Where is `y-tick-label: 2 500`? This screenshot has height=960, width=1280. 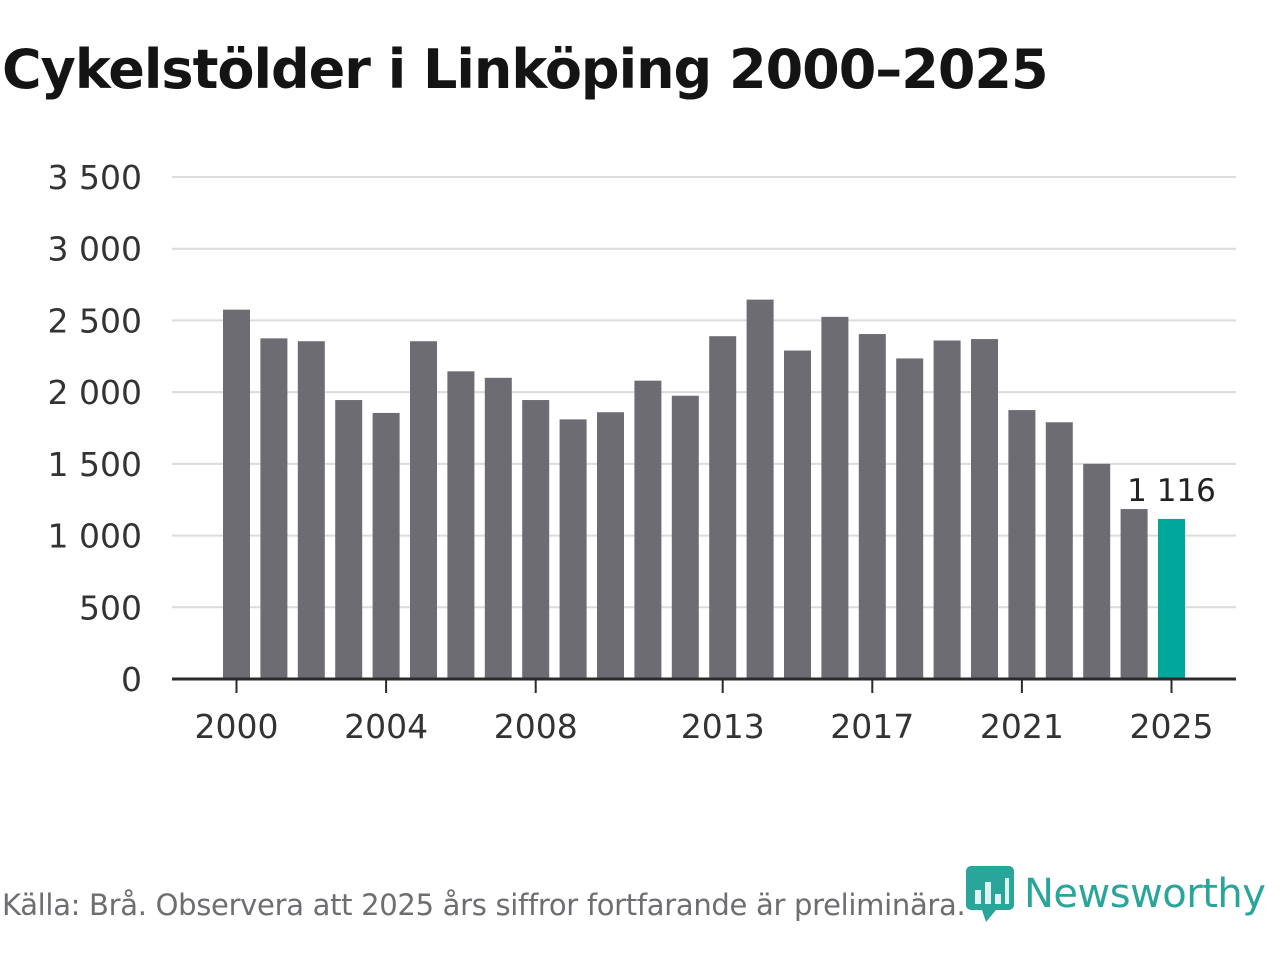
y-tick-label: 2 500 is located at coordinates (95, 320).